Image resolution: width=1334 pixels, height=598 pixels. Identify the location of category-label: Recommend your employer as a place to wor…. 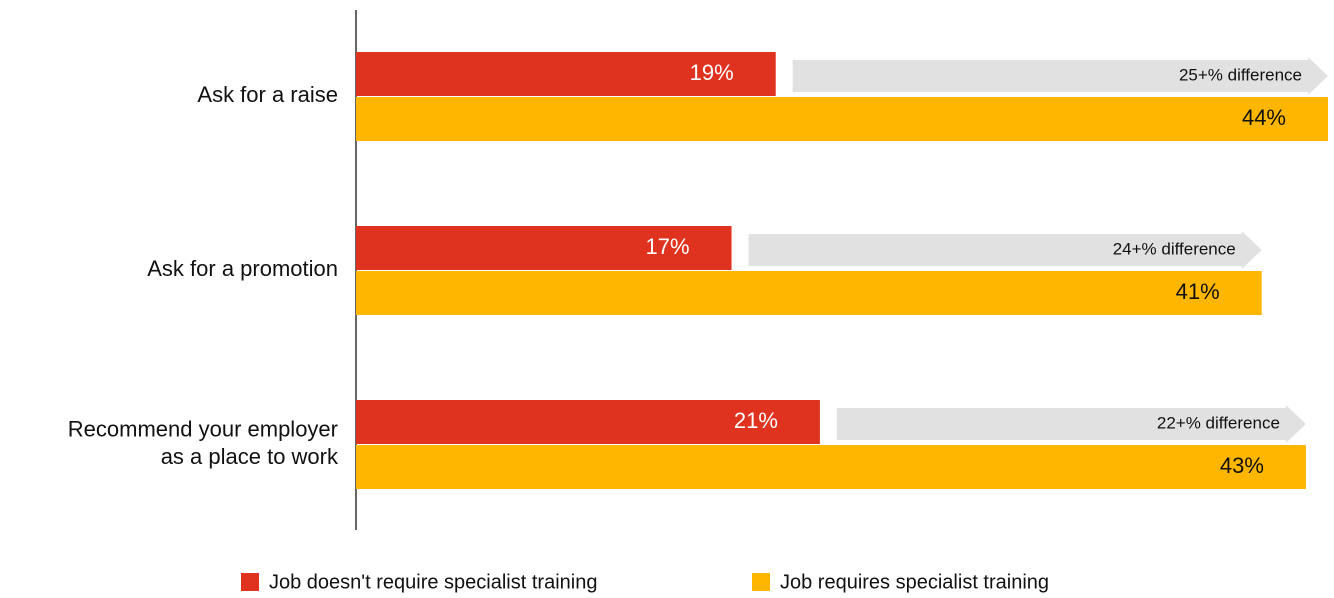
(203, 442).